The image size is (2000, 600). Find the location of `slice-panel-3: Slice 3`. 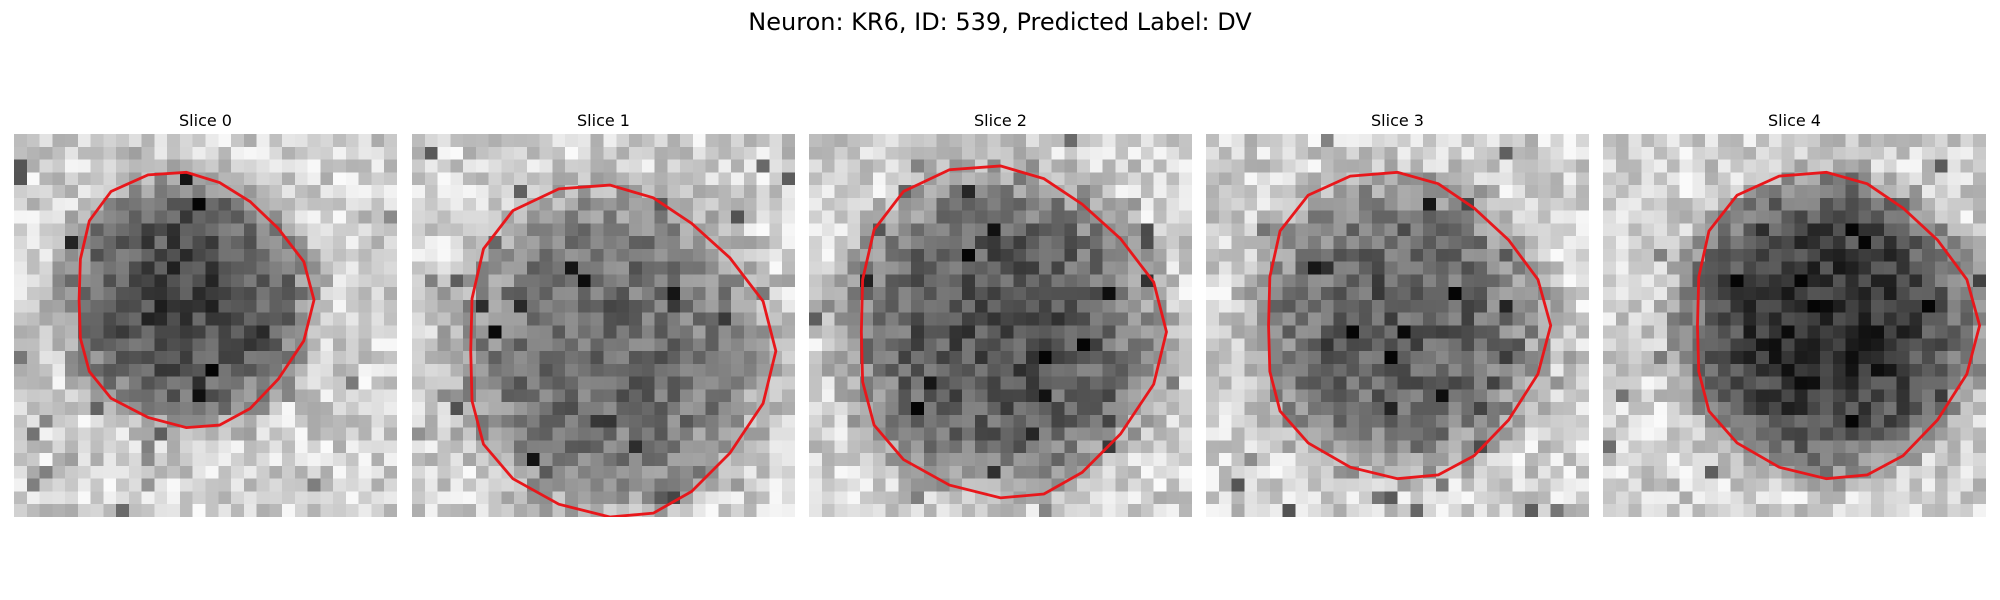

slice-panel-3: Slice 3 is located at coordinates (1397, 312).